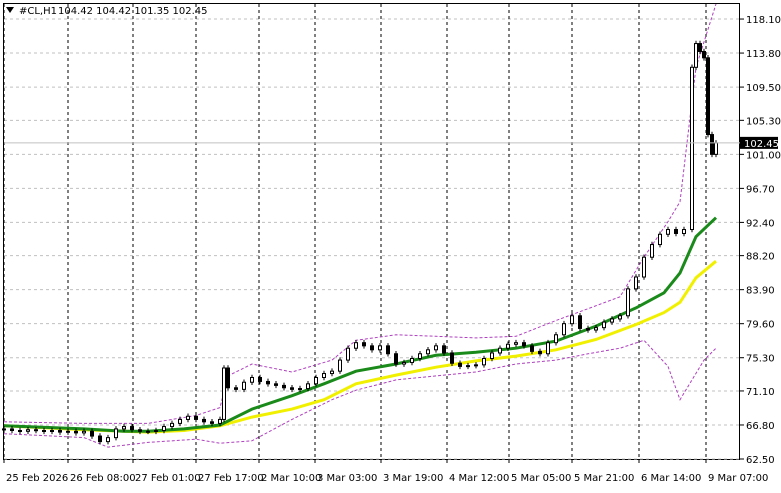 Image resolution: width=781 pixels, height=493 pixels. I want to click on x-tick-label: 26 Feb 08:00, so click(103, 478).